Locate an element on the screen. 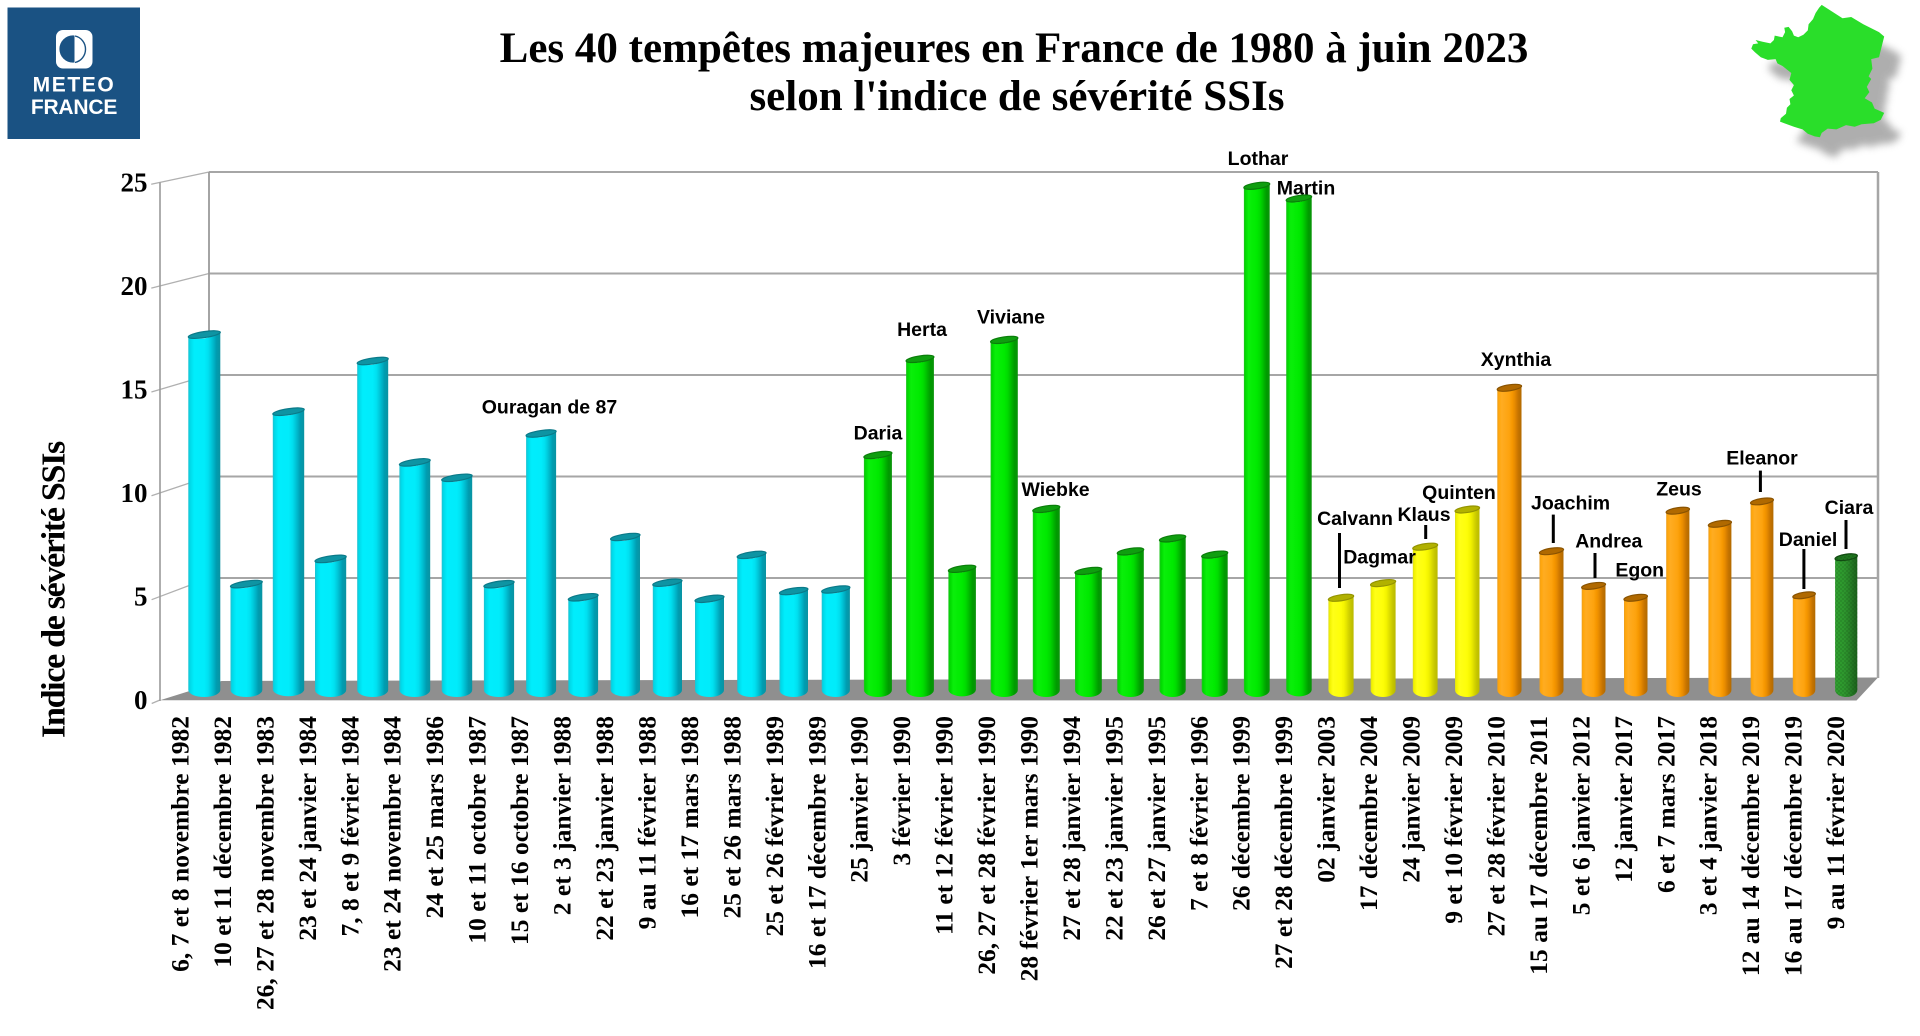  svg-text: 3 et 4 janvier 2018 is located at coordinates (1708, 815).